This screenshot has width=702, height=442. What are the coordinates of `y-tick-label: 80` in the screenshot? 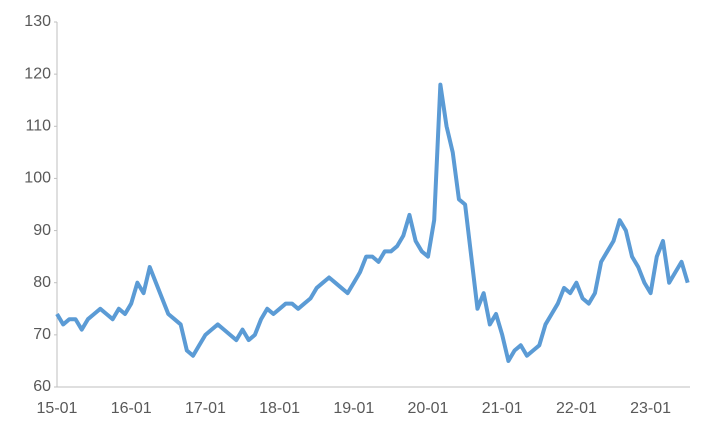 It's located at (42, 282).